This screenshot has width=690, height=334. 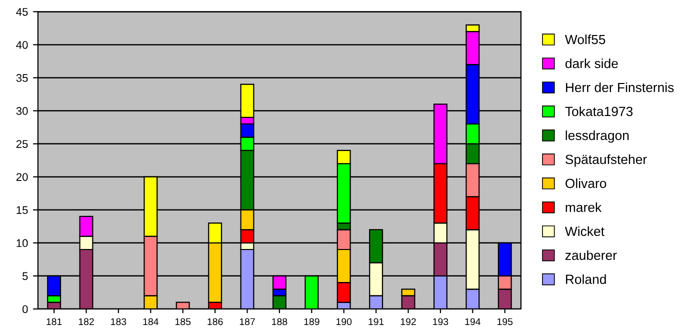 I want to click on x-tick-label: 192, so click(x=408, y=322).